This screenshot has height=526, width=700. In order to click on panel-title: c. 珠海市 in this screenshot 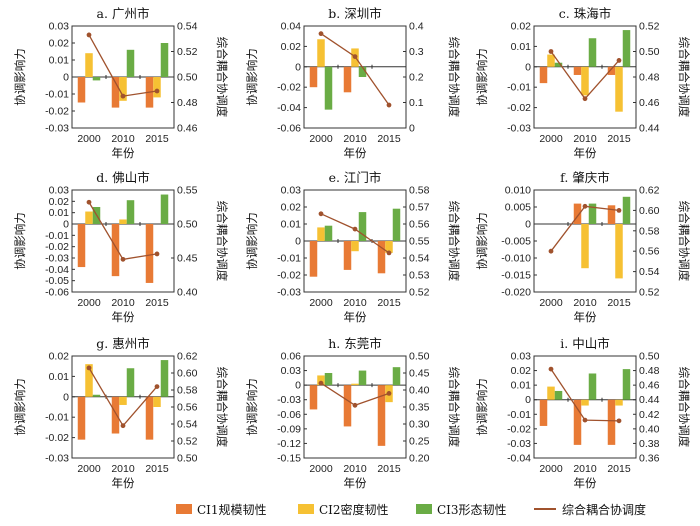, I will do `click(585, 13)`.